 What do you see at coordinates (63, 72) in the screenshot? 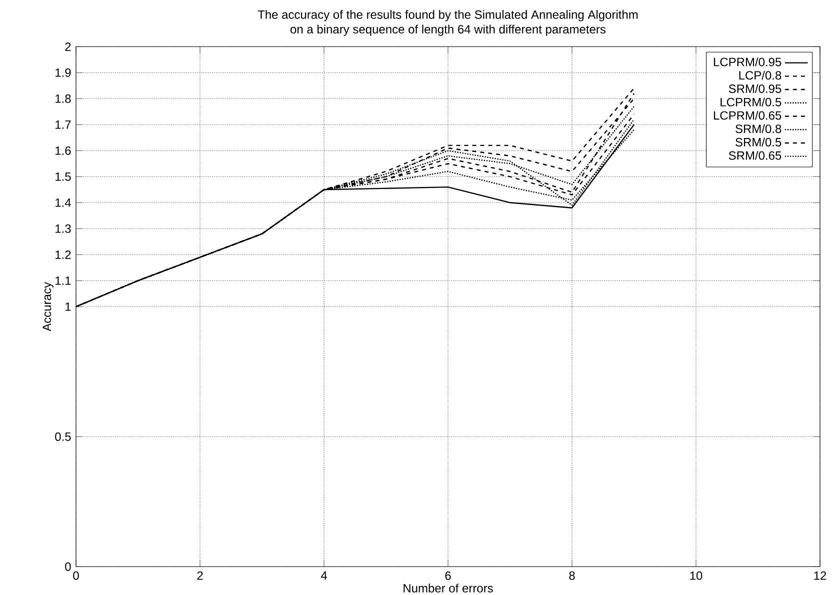
I see `y-tick-label: 1.9` at bounding box center [63, 72].